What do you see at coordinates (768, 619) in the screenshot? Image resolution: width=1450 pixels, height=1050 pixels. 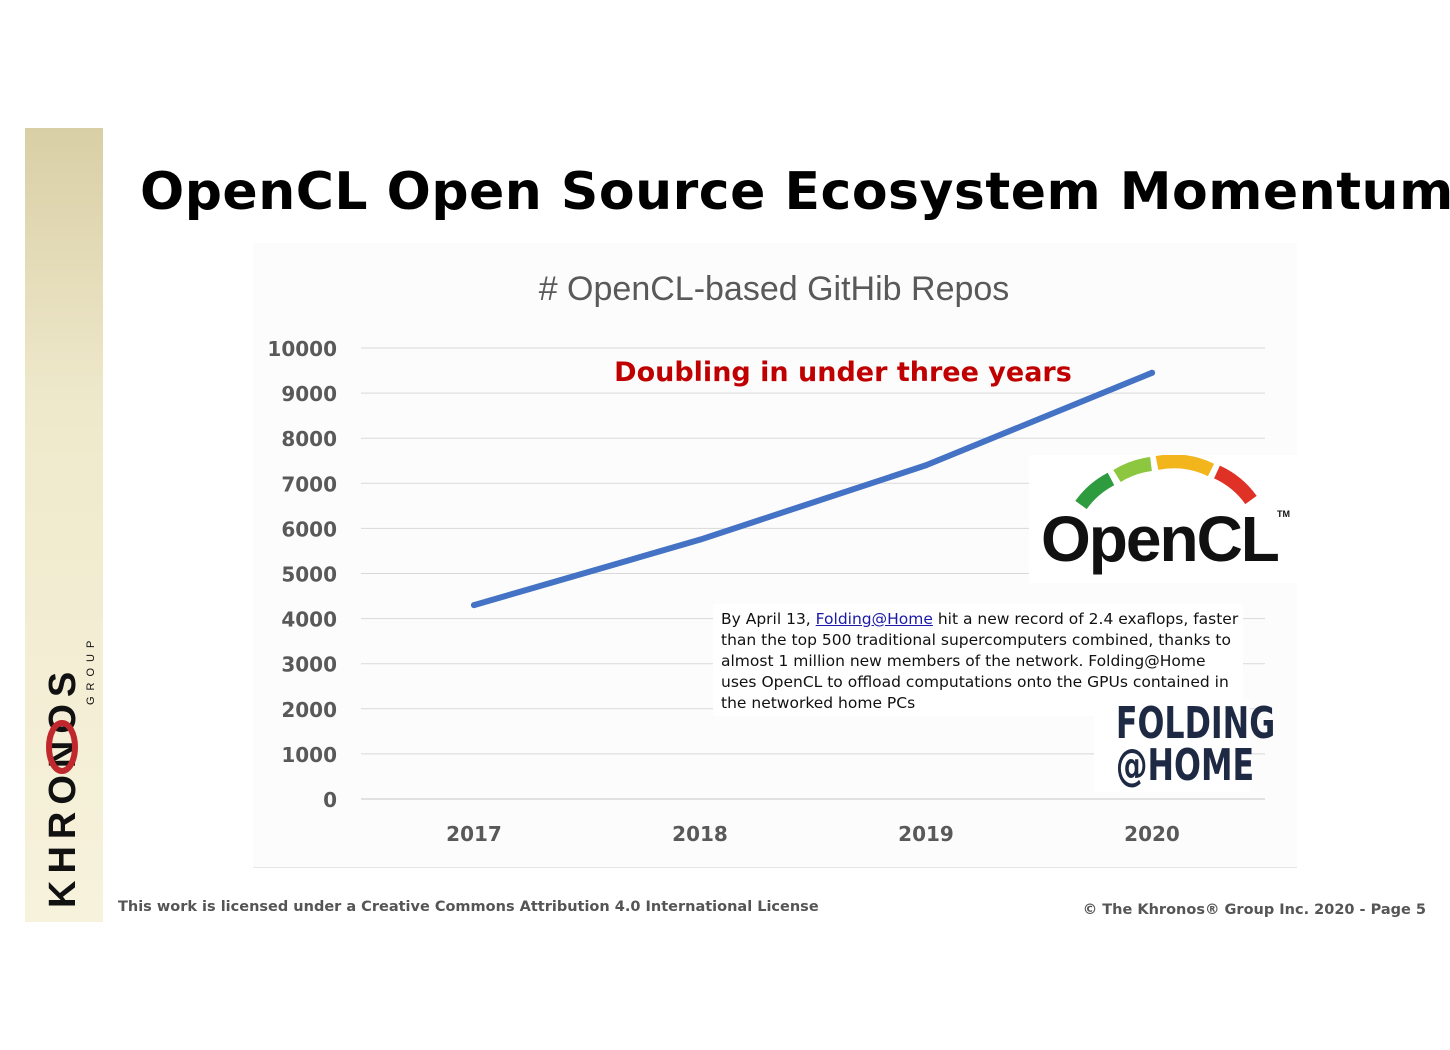 I see `folding-note-prefix: By April 13,` at bounding box center [768, 619].